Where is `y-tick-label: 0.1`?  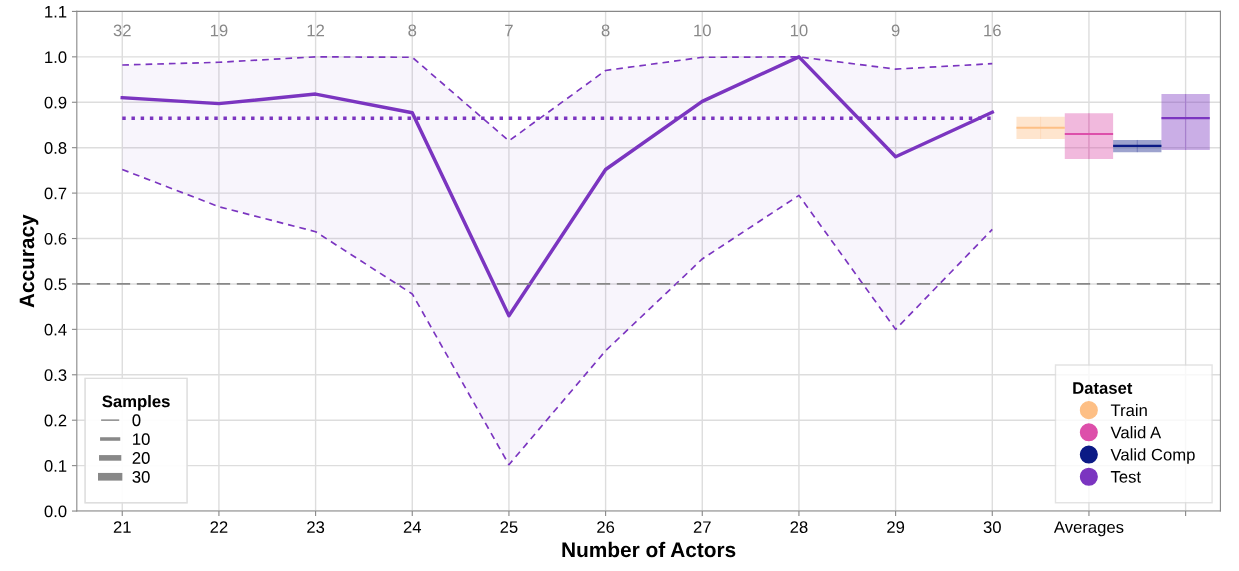 y-tick-label: 0.1 is located at coordinates (55, 466).